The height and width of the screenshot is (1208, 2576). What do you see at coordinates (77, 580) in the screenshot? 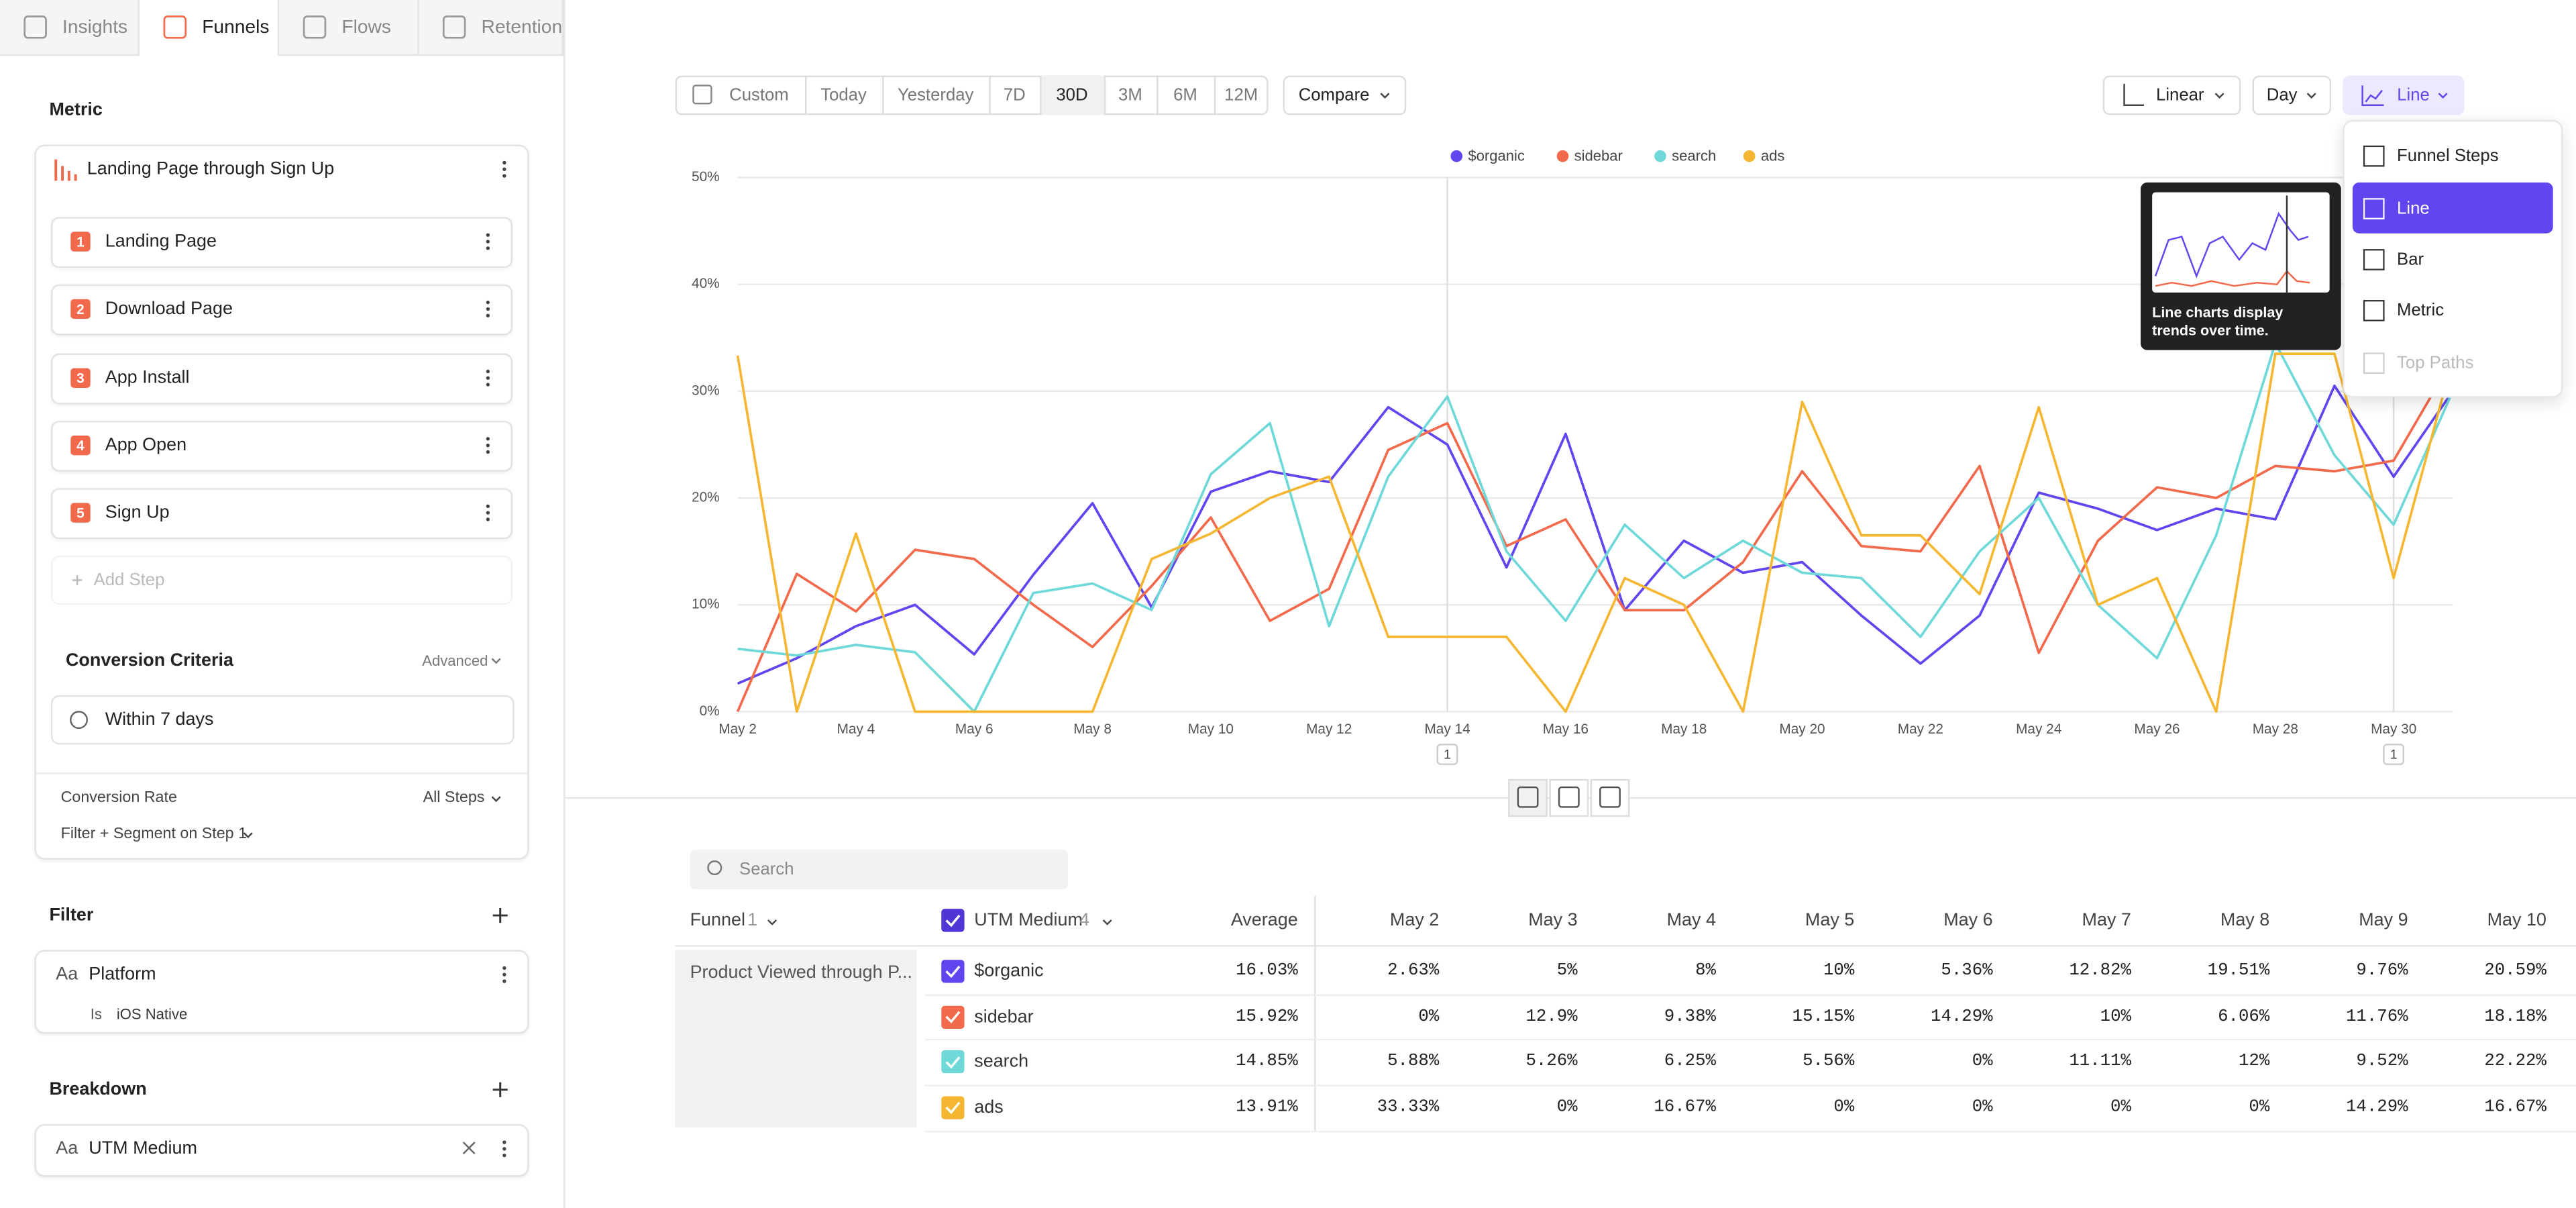
I see `plus-icon` at bounding box center [77, 580].